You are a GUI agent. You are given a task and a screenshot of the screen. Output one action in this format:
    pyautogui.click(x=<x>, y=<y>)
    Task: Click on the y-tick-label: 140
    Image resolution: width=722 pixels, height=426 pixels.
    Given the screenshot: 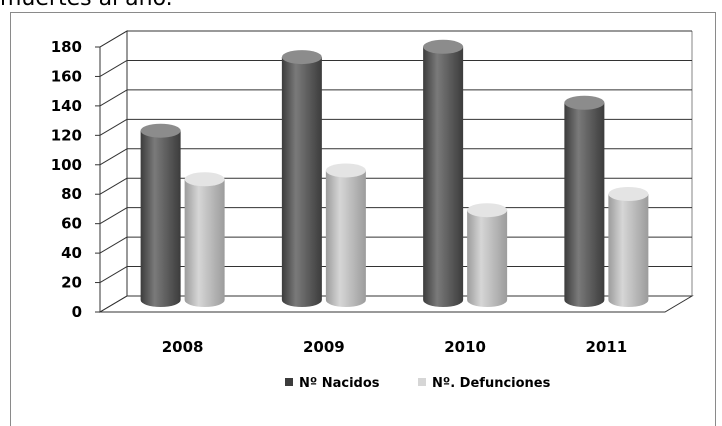 What is the action you would take?
    pyautogui.click(x=66, y=106)
    